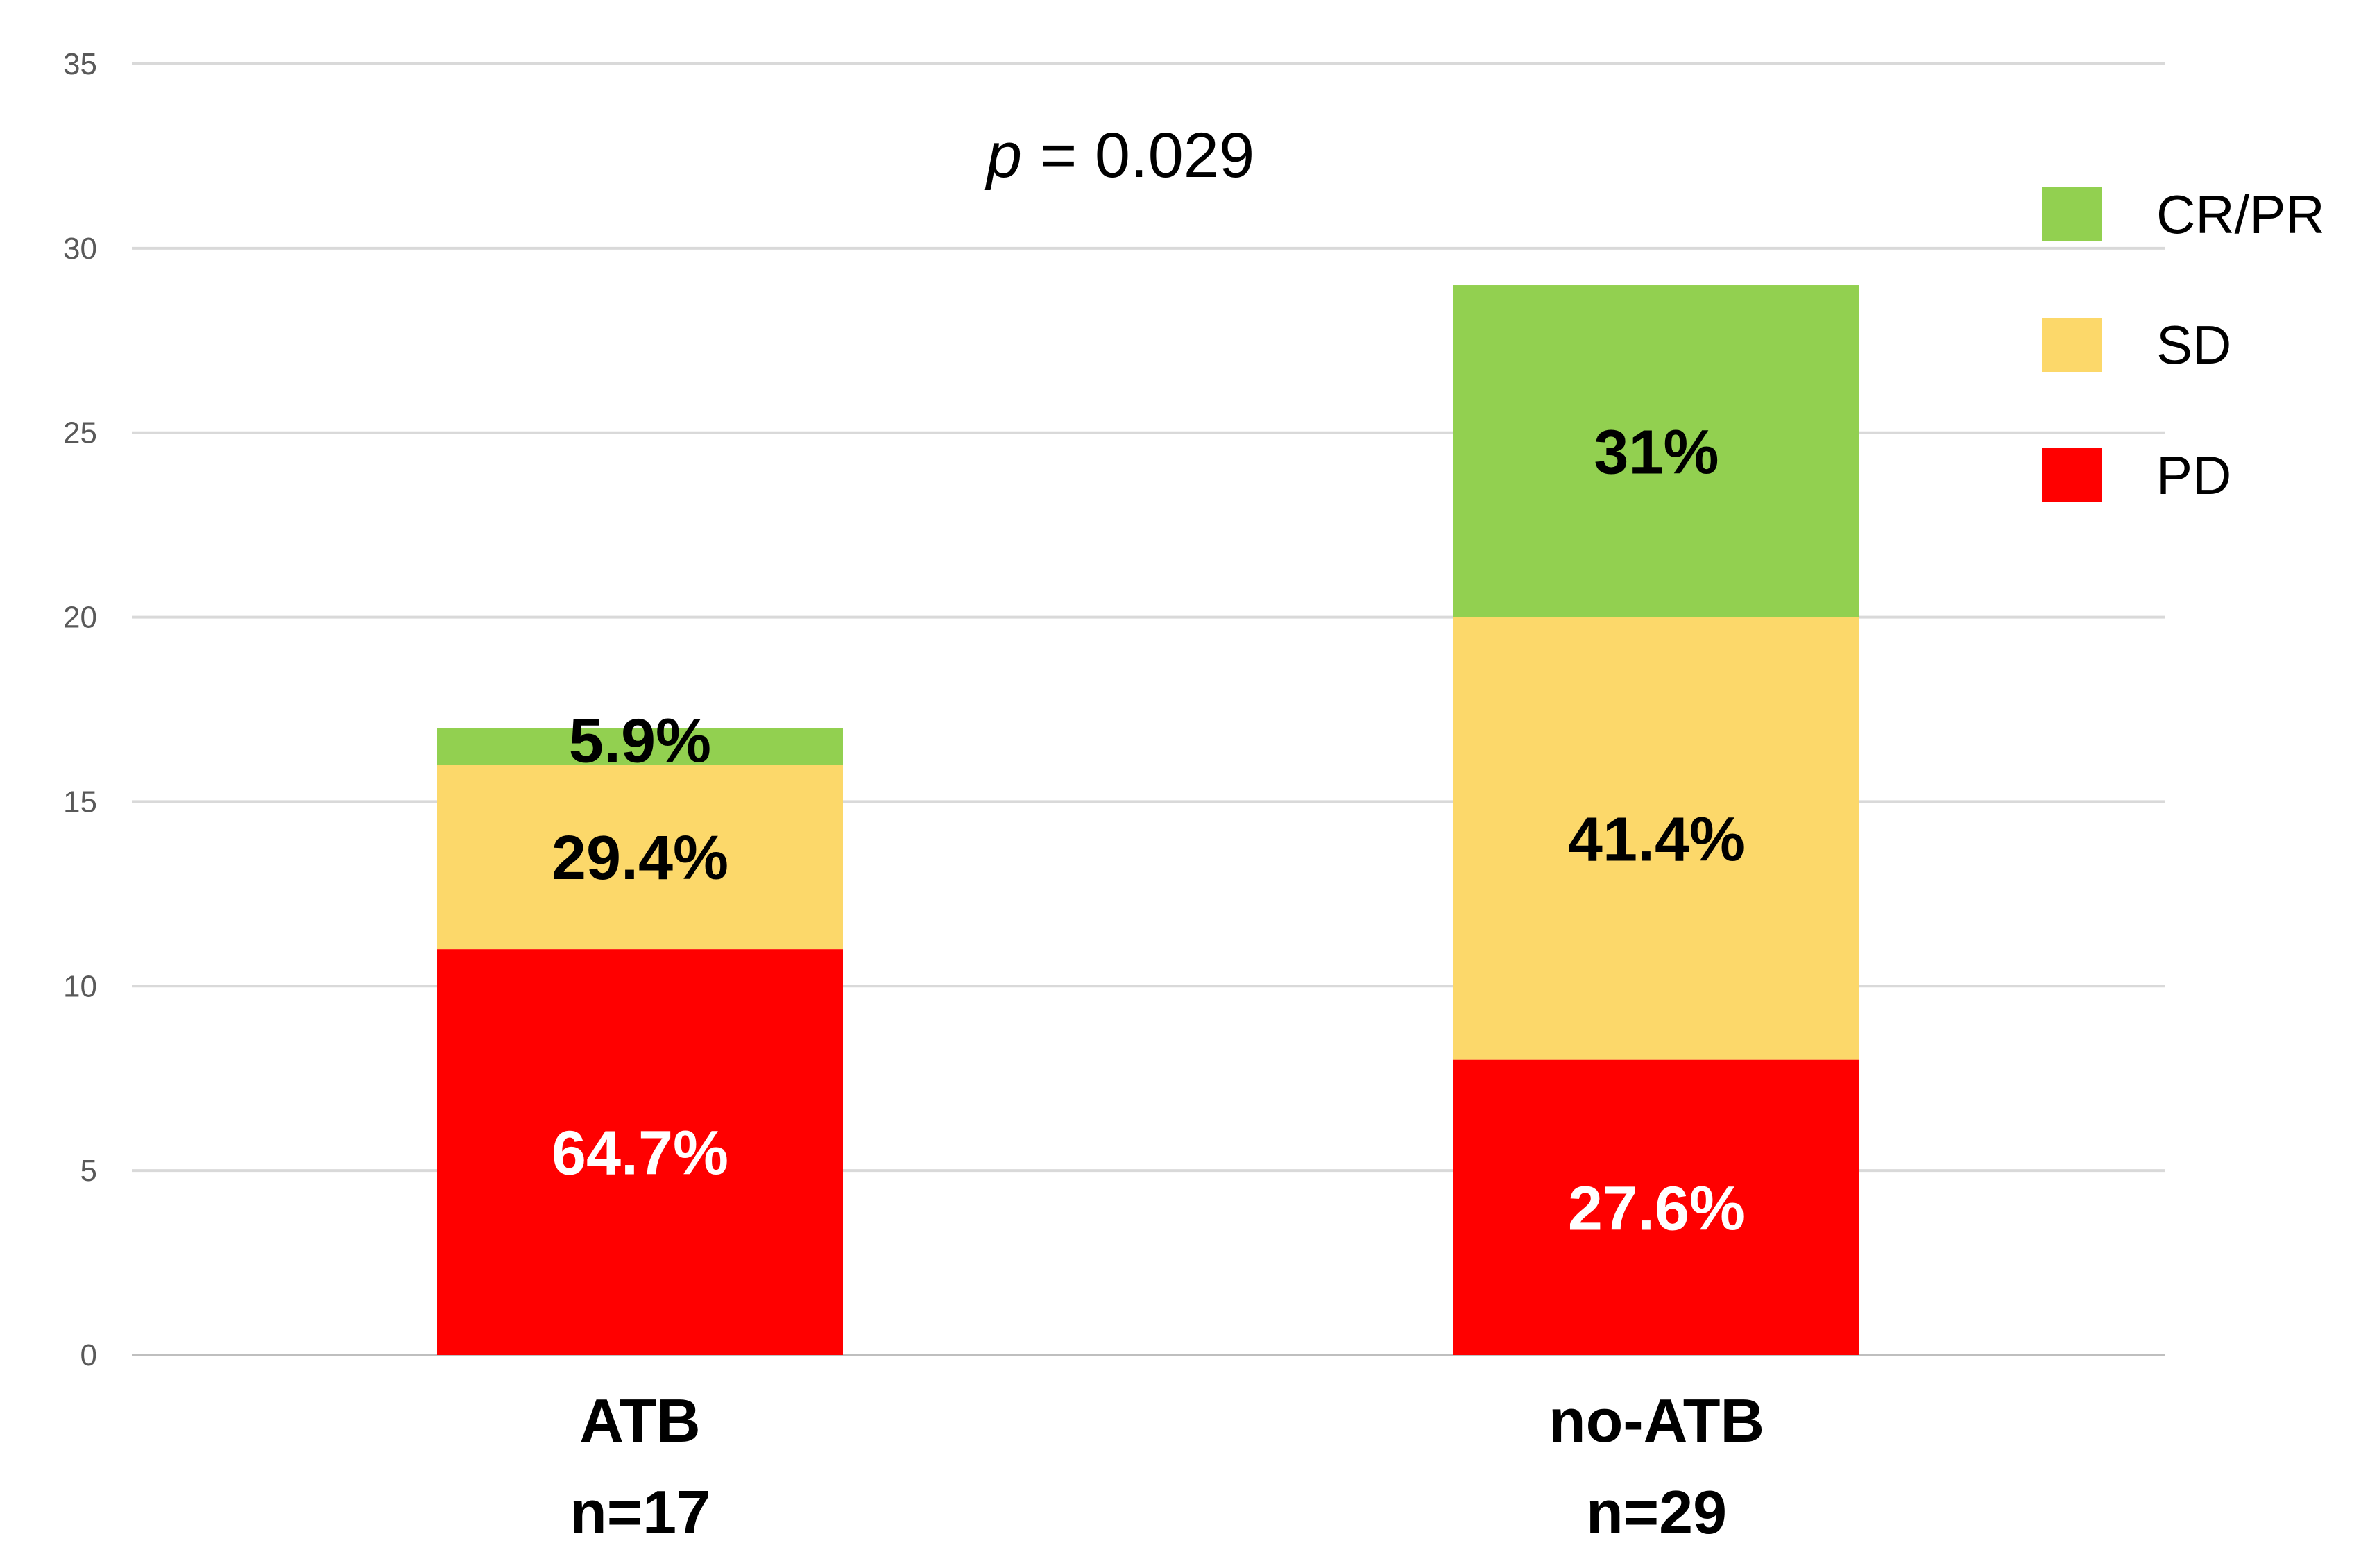  What do you see at coordinates (80, 64) in the screenshot?
I see `y-tick-35: 35` at bounding box center [80, 64].